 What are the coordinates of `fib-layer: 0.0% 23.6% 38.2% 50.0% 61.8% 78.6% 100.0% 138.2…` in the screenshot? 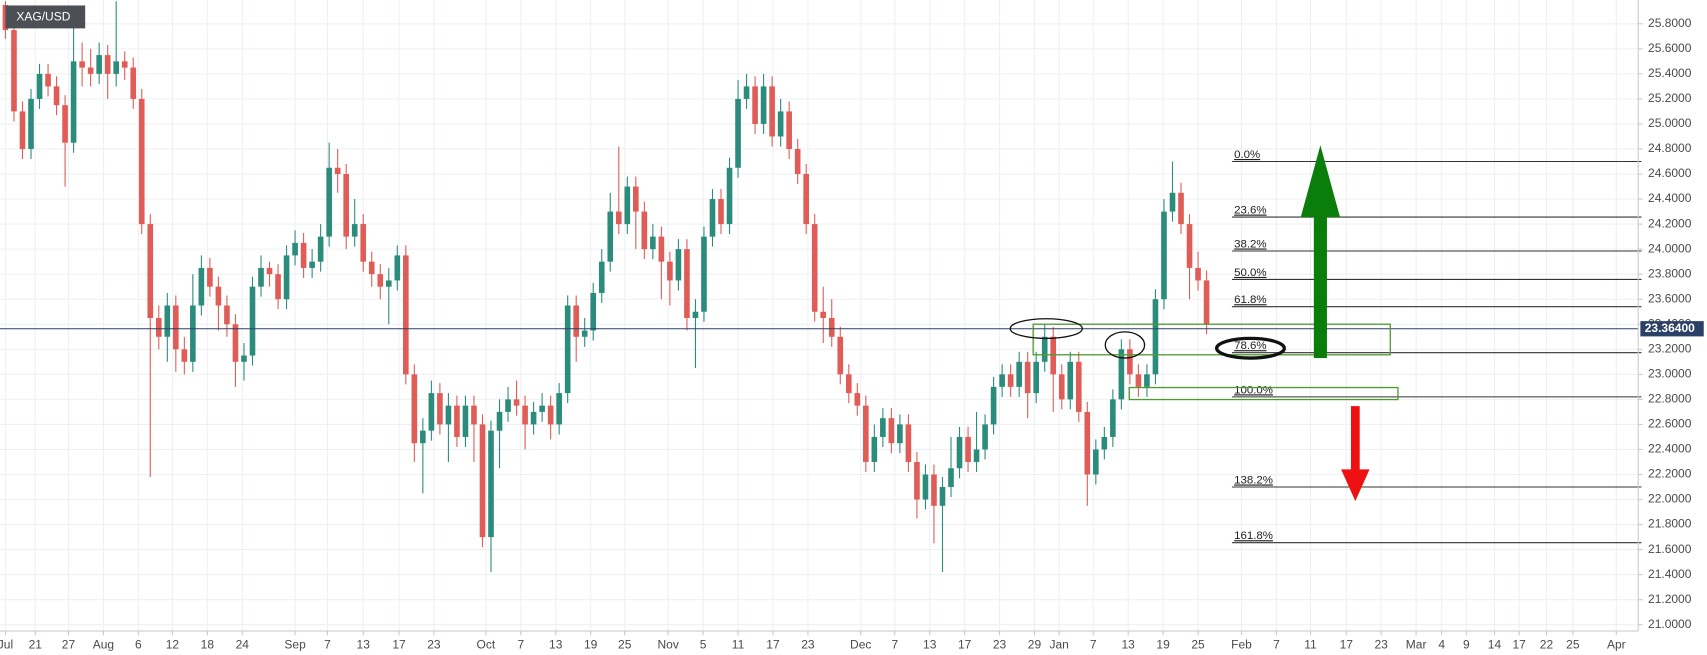 It's located at (1436, 346).